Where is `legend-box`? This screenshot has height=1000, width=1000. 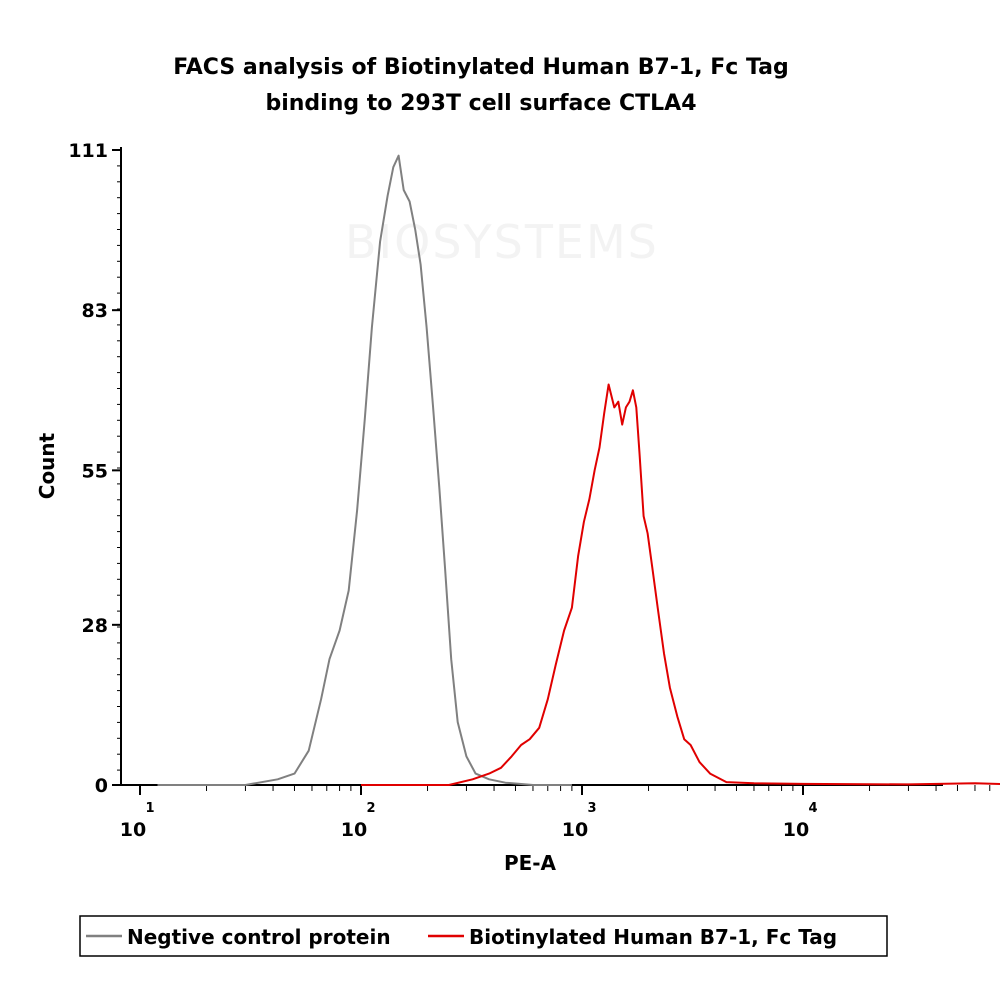 legend-box is located at coordinates (483, 936).